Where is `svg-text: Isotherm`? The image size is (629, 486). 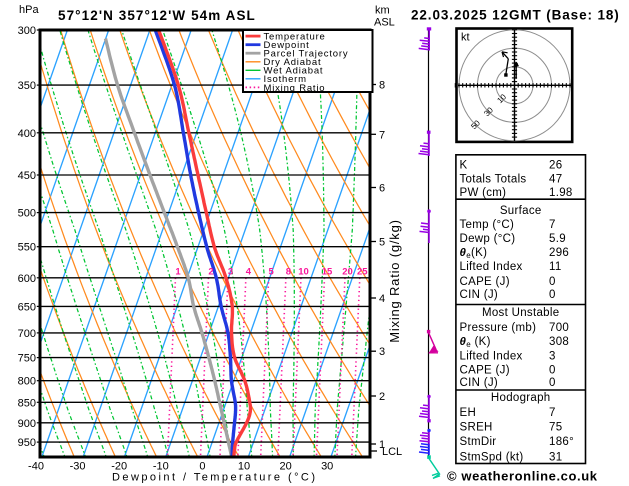
svg-text: Isotherm is located at coordinates (285, 79).